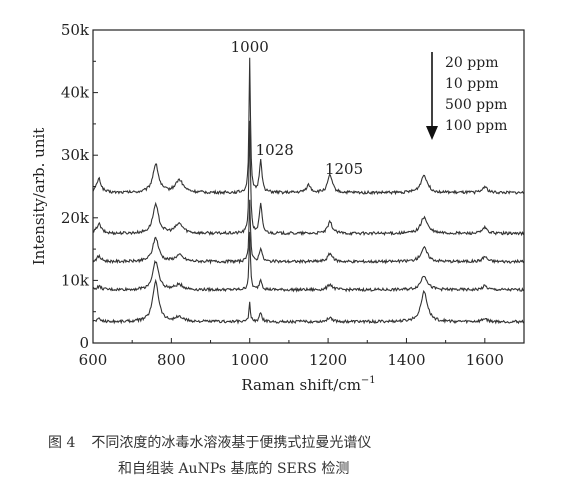 The height and width of the screenshot is (501, 577). What do you see at coordinates (485, 360) in the screenshot?
I see `x-tick-label: 1600` at bounding box center [485, 360].